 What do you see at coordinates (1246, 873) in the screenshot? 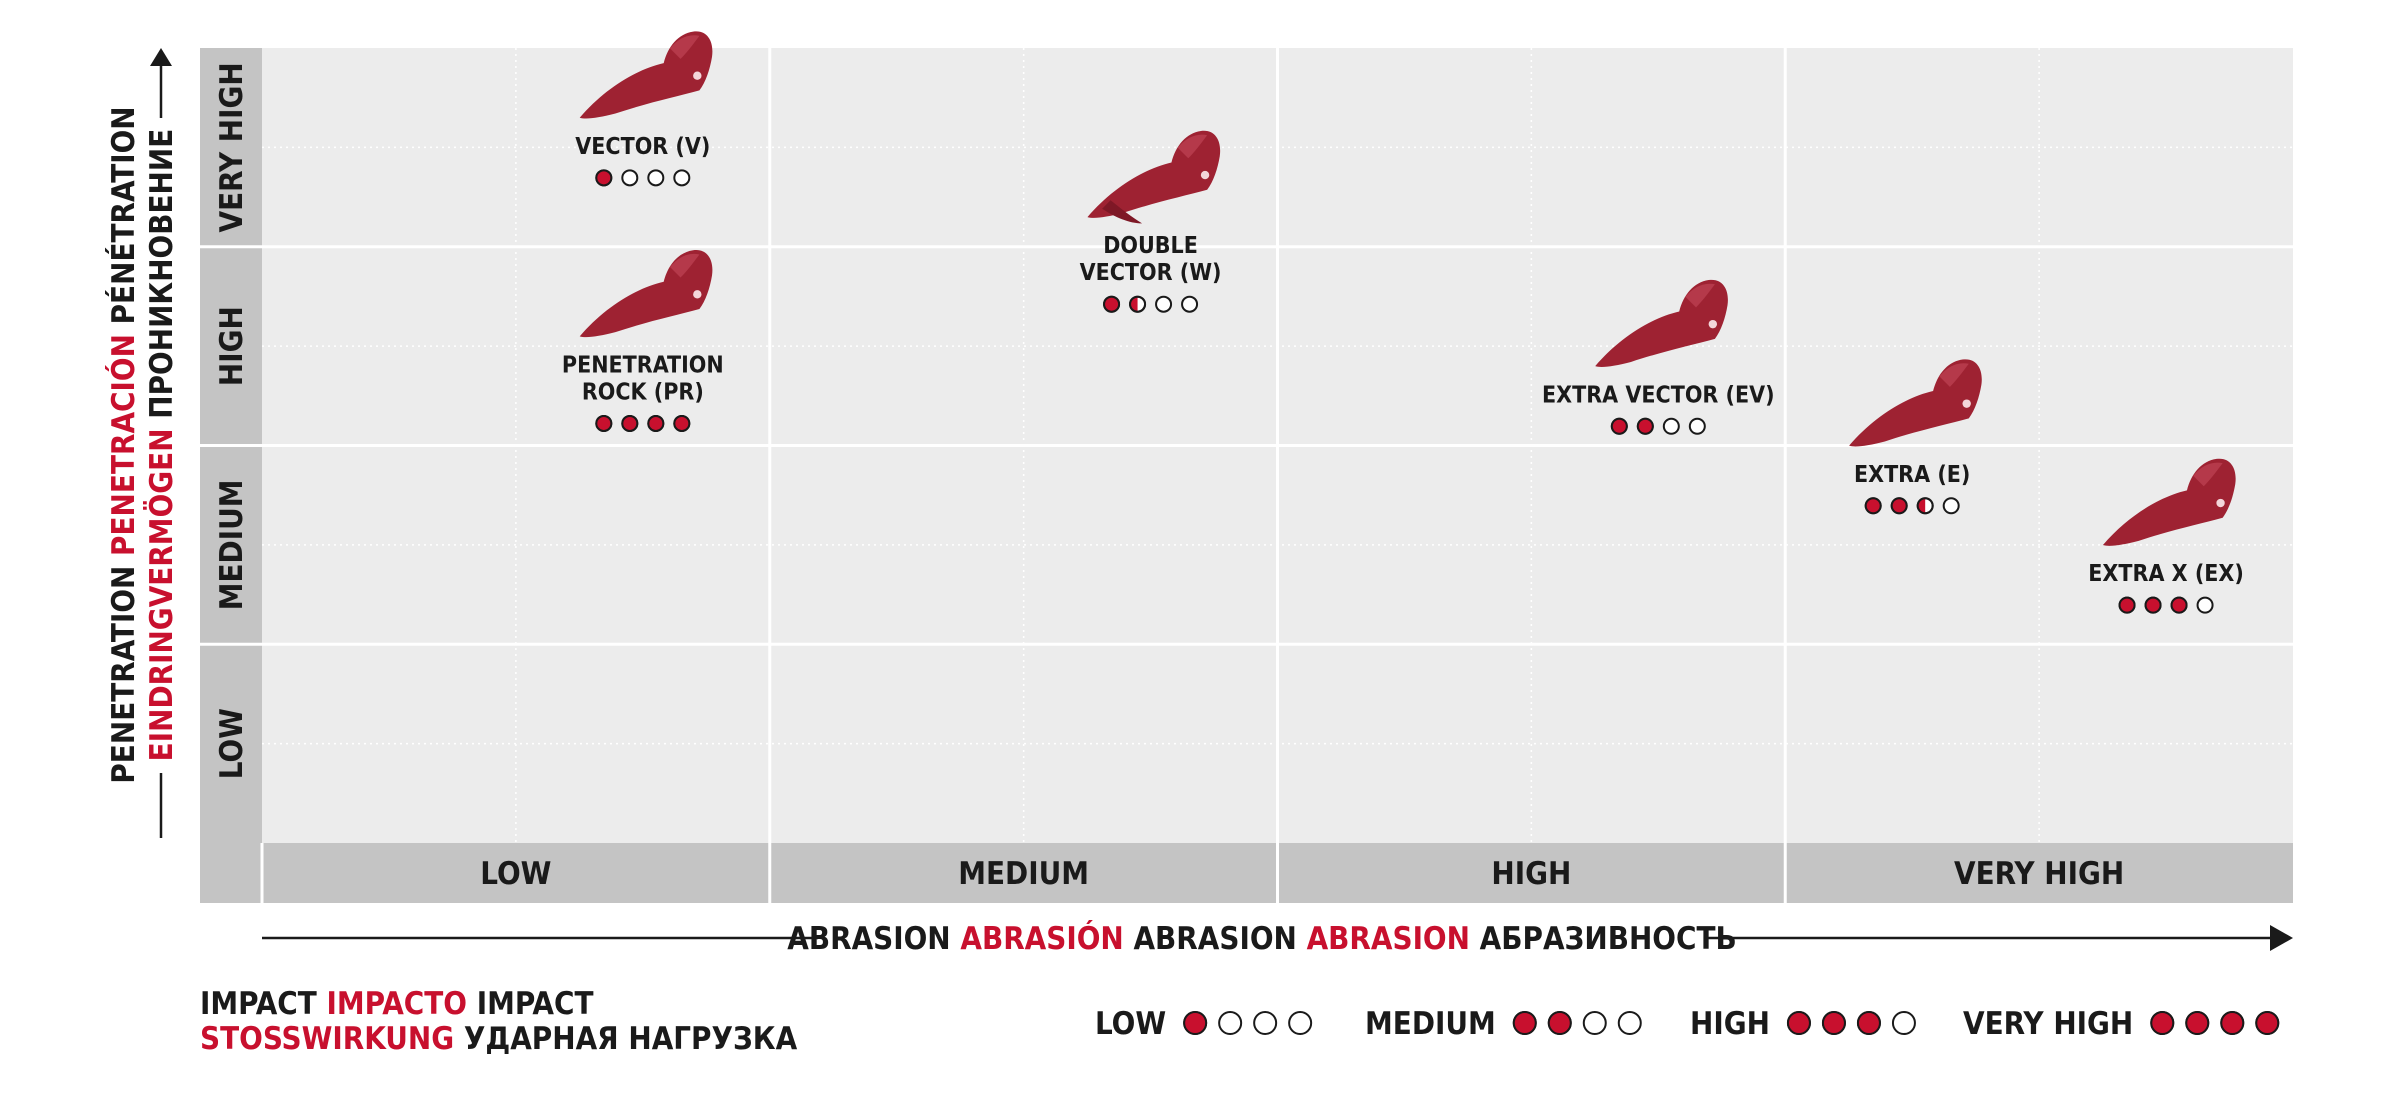
I see `x-axis-band` at bounding box center [1246, 873].